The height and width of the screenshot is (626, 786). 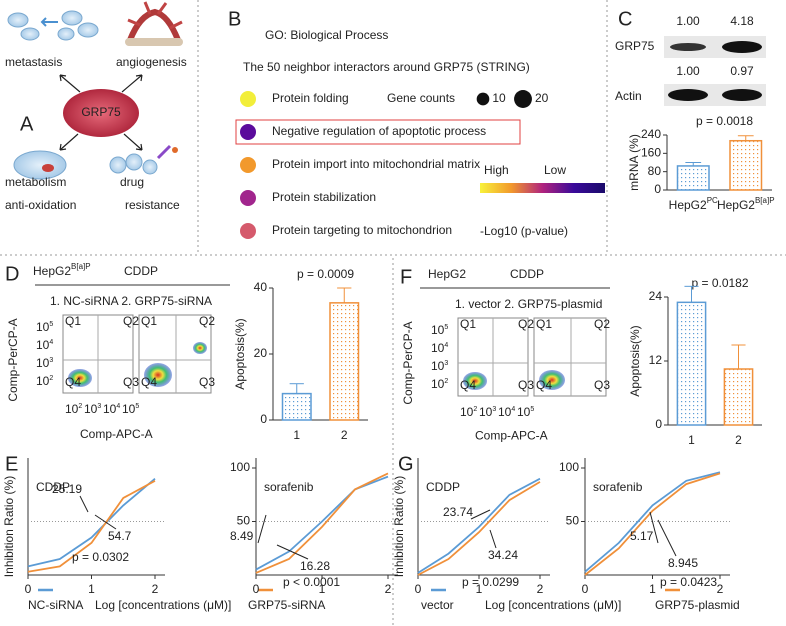 What do you see at coordinates (40, 165) in the screenshot?
I see `metabolism-icon` at bounding box center [40, 165].